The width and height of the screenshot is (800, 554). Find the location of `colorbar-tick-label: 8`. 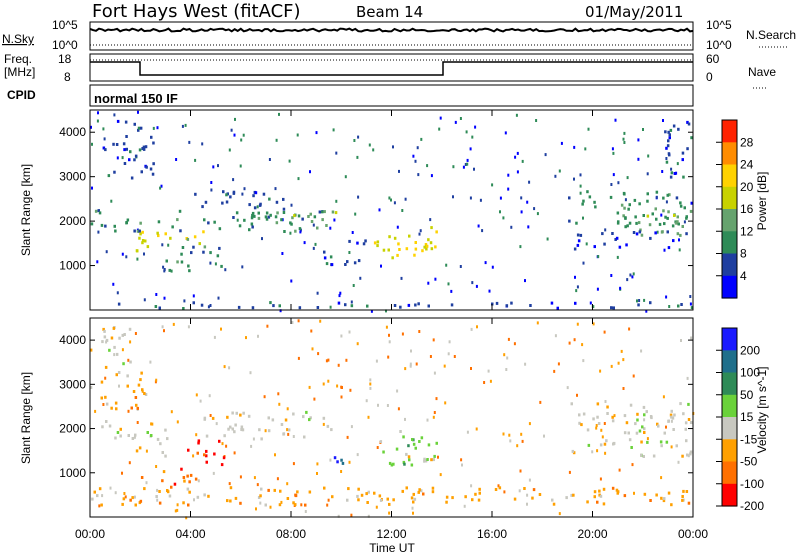

colorbar-tick-label: 8 is located at coordinates (743, 254).